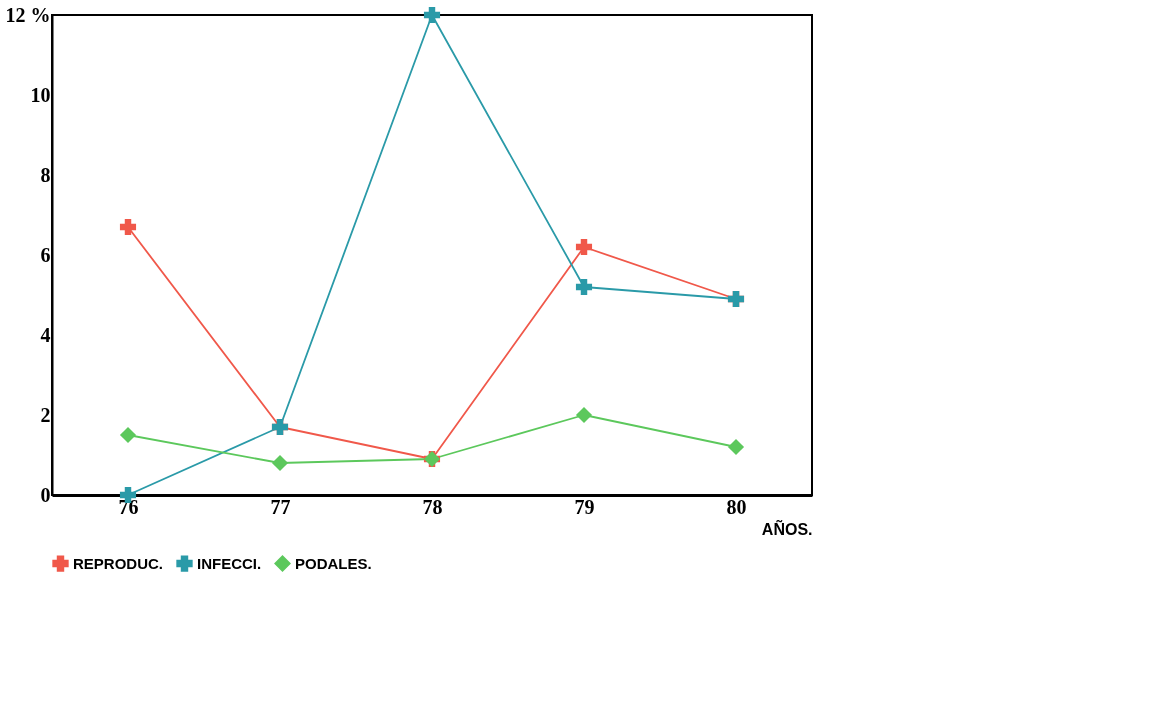 The image size is (1172, 714). Describe the element at coordinates (118, 563) in the screenshot. I see `legend-label: REPRODUC.` at that location.